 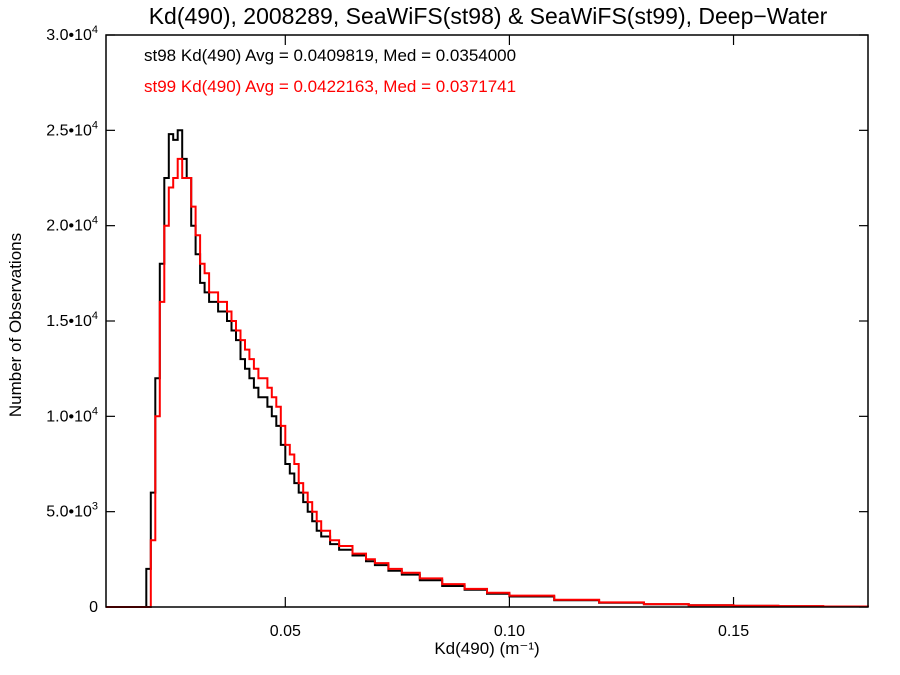 I want to click on x-axis-label: Kd(490) (m⁻¹), so click(x=486, y=648).